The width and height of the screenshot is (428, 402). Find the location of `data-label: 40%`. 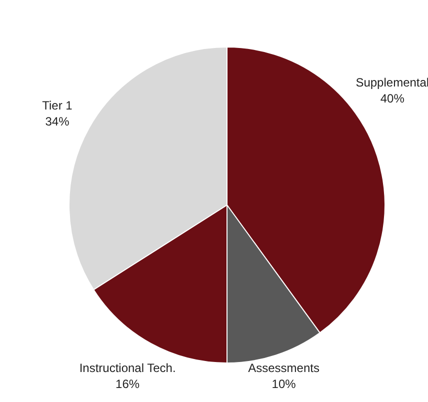

data-label: 40% is located at coordinates (392, 98).